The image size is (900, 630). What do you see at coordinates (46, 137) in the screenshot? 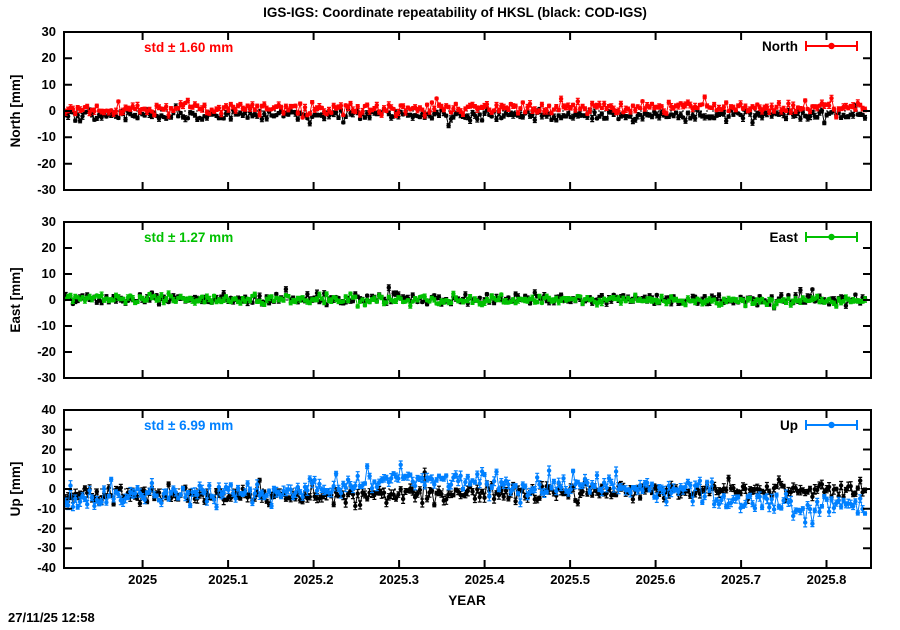
I see `y-tick-label-north: -10` at bounding box center [46, 137].